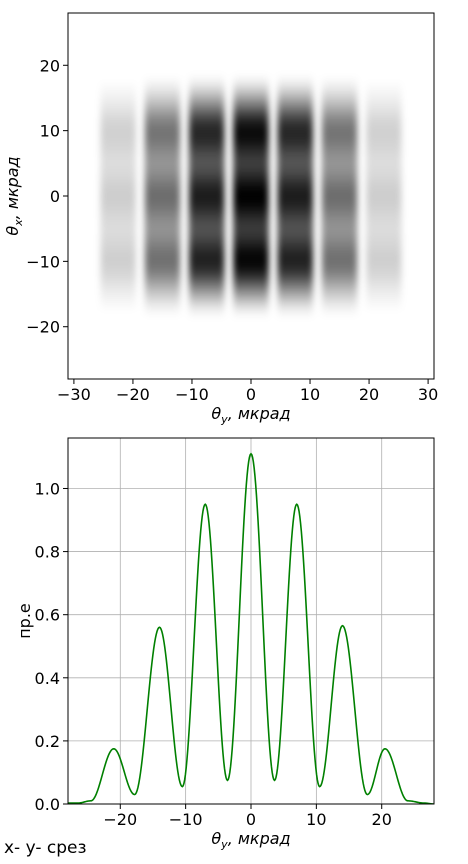  What do you see at coordinates (47, 678) in the screenshot?
I see `y-tick-label: 0.4` at bounding box center [47, 678].